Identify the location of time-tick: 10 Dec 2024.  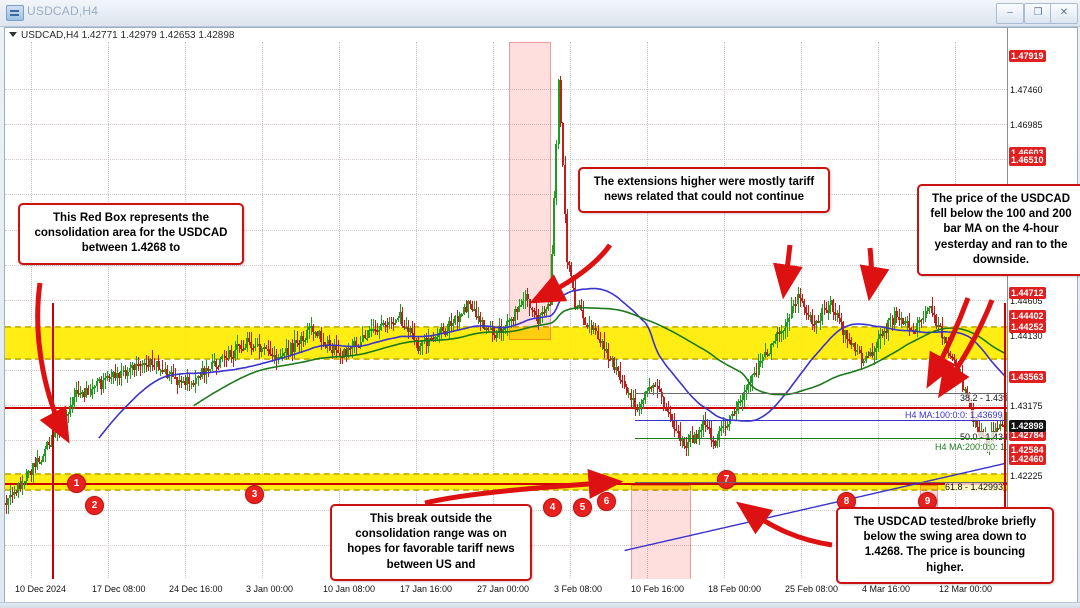
(41, 589).